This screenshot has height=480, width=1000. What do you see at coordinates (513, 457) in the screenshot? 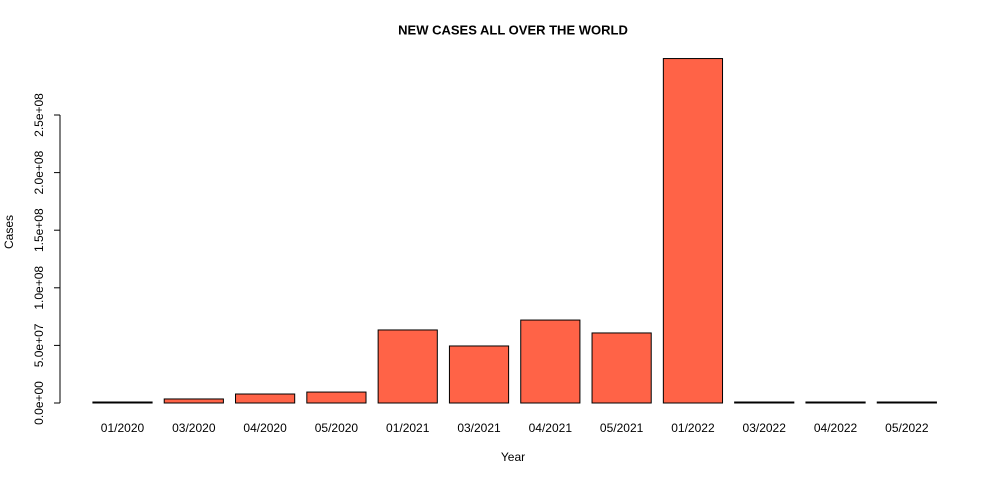
I see `x-axis-label: Year` at bounding box center [513, 457].